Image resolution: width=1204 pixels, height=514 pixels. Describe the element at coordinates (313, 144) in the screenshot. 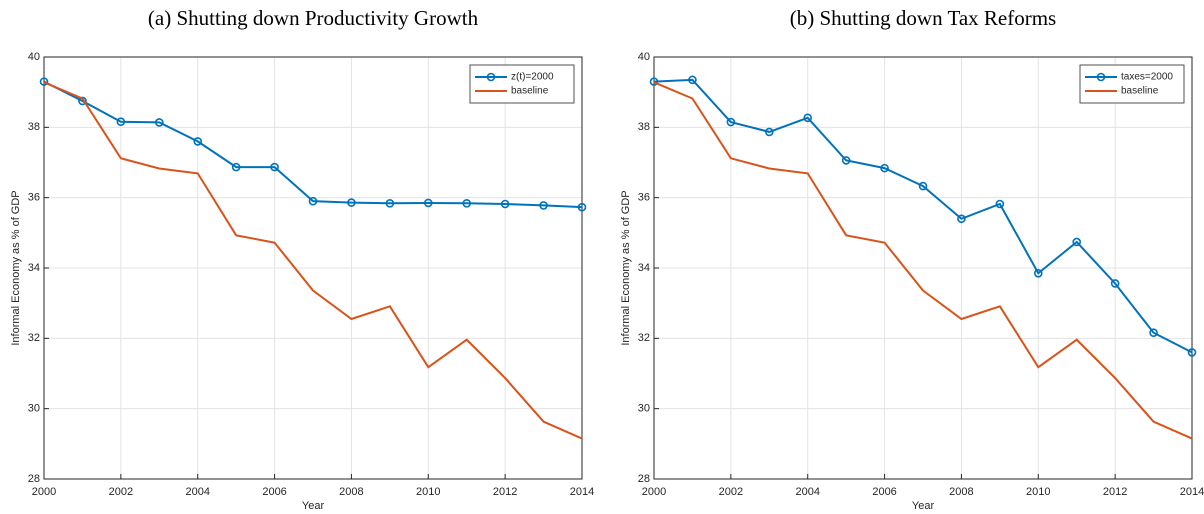

I see `series-line` at that location.